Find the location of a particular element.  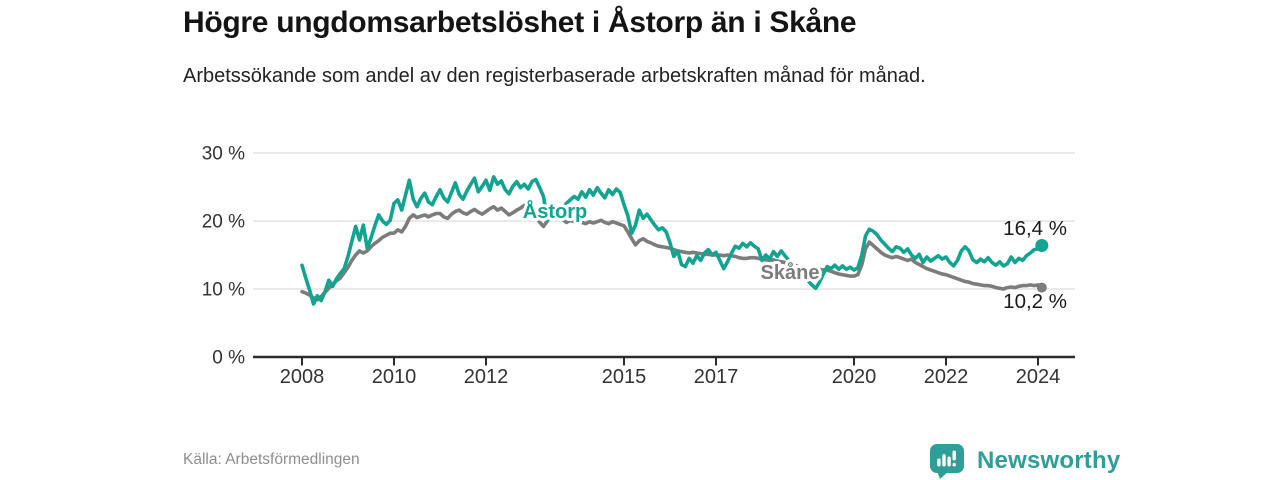

end-value-label-astorp: 16,4 % is located at coordinates (1035, 228).